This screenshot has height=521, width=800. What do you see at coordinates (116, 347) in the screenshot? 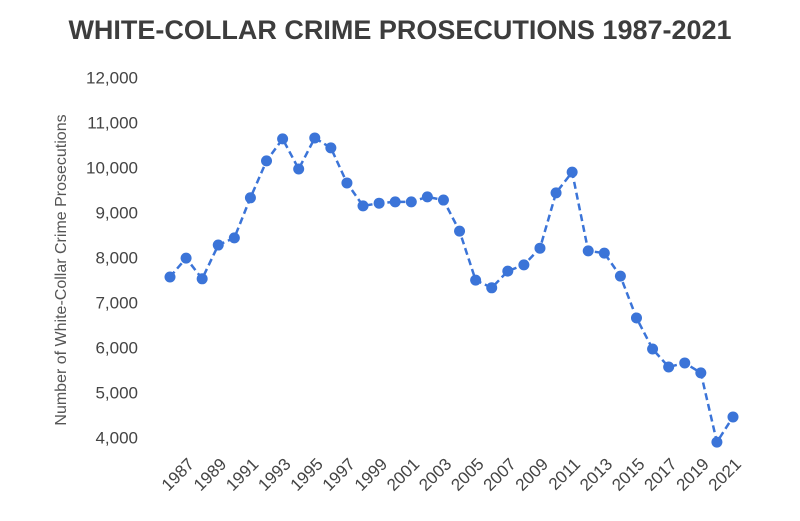
I see `y-tick-label: 6,000` at bounding box center [116, 347].